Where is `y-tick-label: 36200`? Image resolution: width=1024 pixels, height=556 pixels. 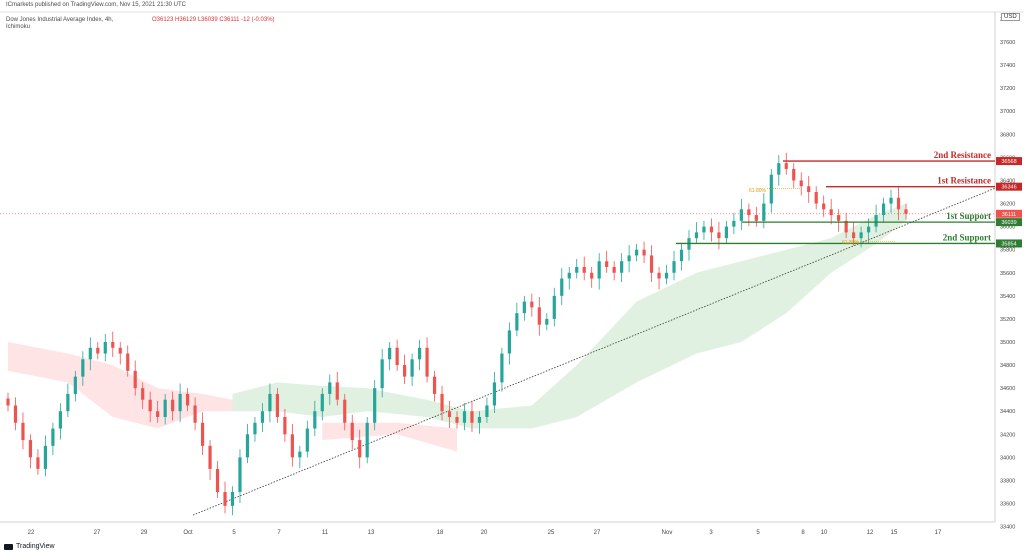 y-tick-label: 36200 is located at coordinates (1007, 205).